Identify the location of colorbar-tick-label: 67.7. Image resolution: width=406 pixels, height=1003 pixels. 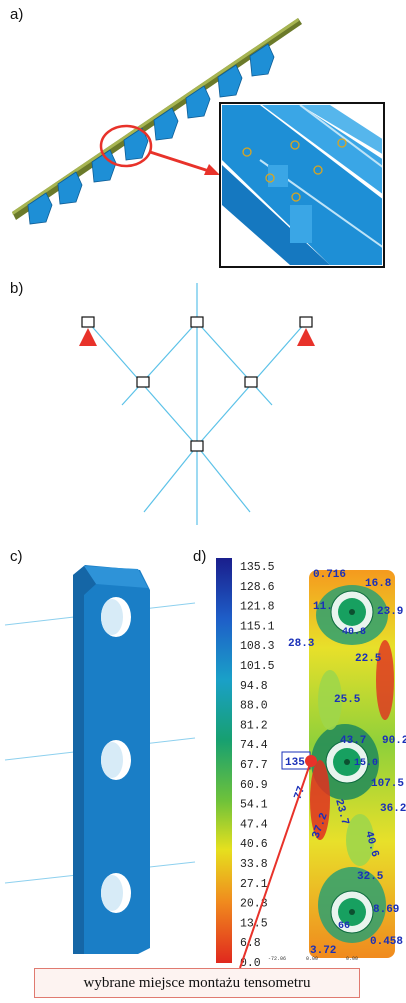
(254, 765).